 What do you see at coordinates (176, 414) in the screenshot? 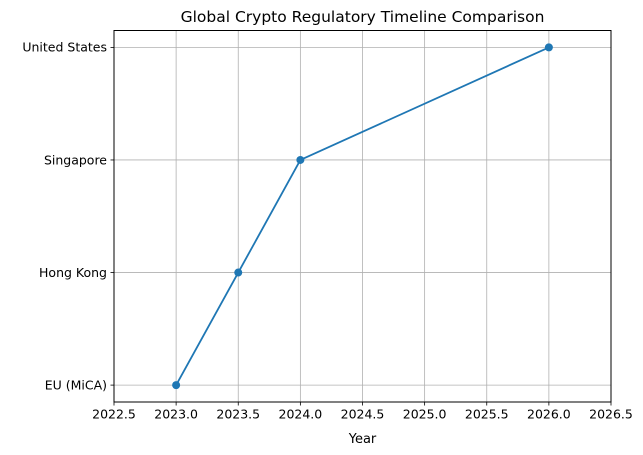
I see `x-tick-label: 2023.0` at bounding box center [176, 414].